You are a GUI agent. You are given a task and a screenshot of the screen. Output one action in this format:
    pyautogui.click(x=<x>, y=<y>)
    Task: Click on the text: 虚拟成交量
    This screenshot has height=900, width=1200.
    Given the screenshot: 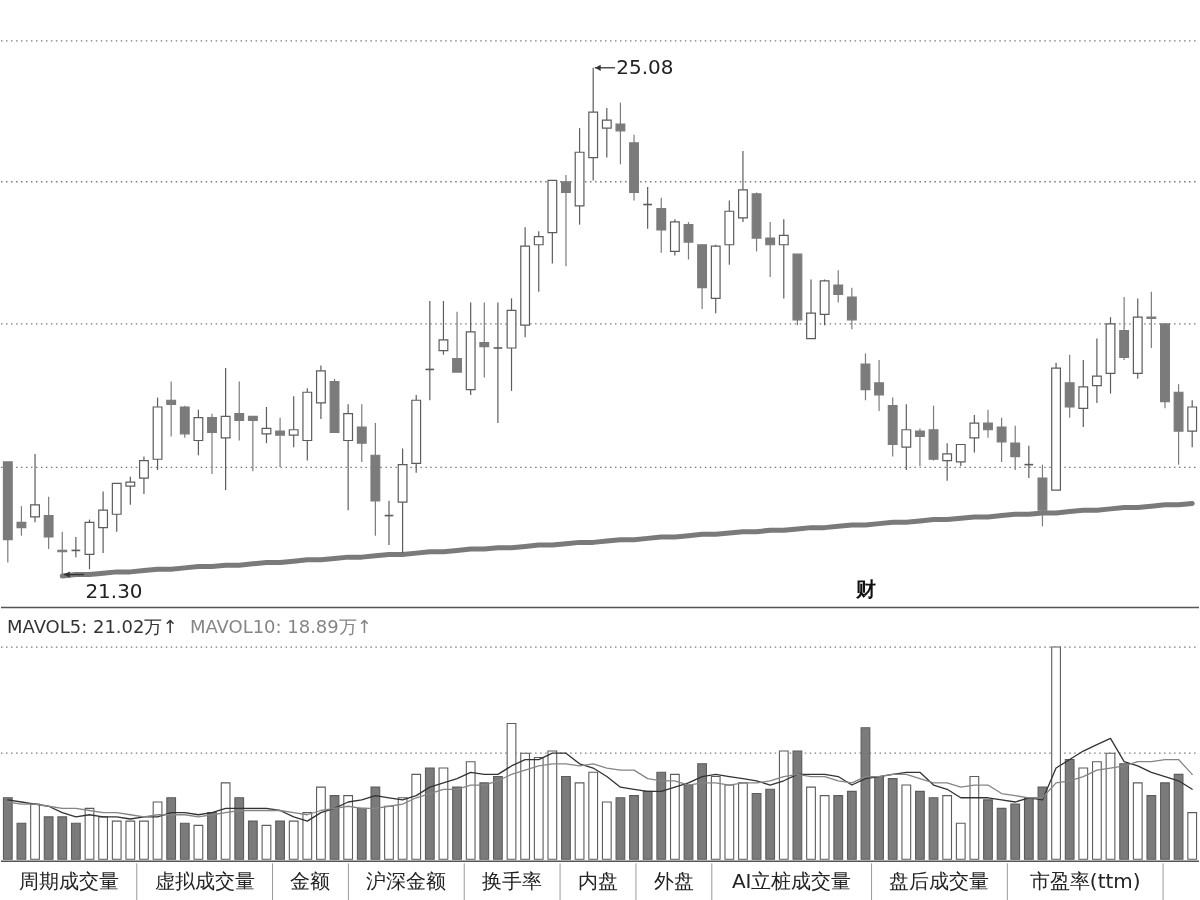 What is the action you would take?
    pyautogui.click(x=204, y=881)
    